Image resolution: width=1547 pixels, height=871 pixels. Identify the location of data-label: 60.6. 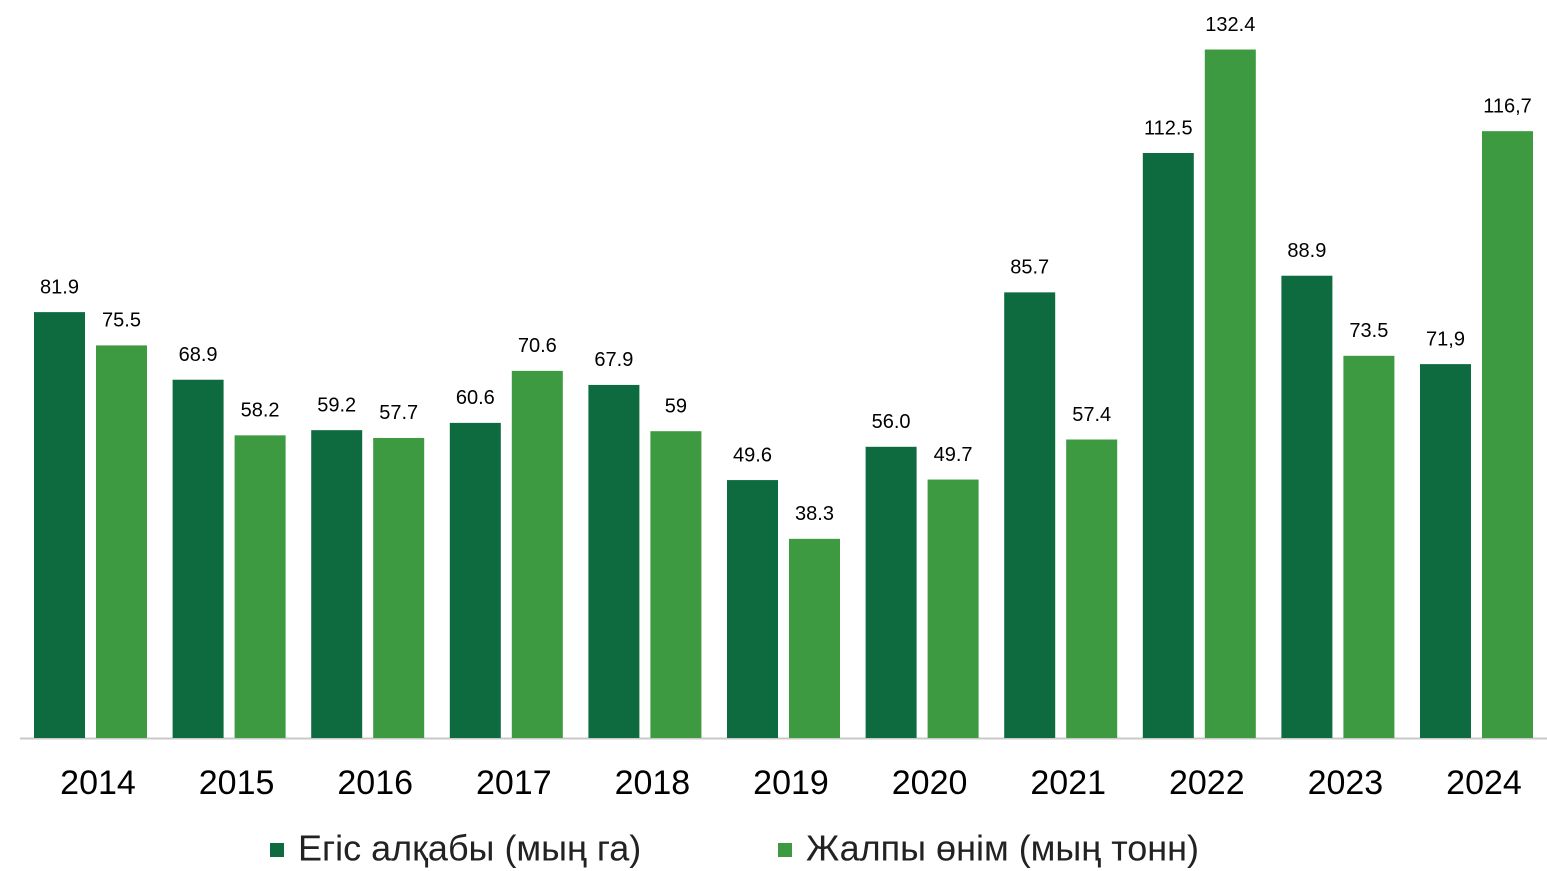
(475, 398).